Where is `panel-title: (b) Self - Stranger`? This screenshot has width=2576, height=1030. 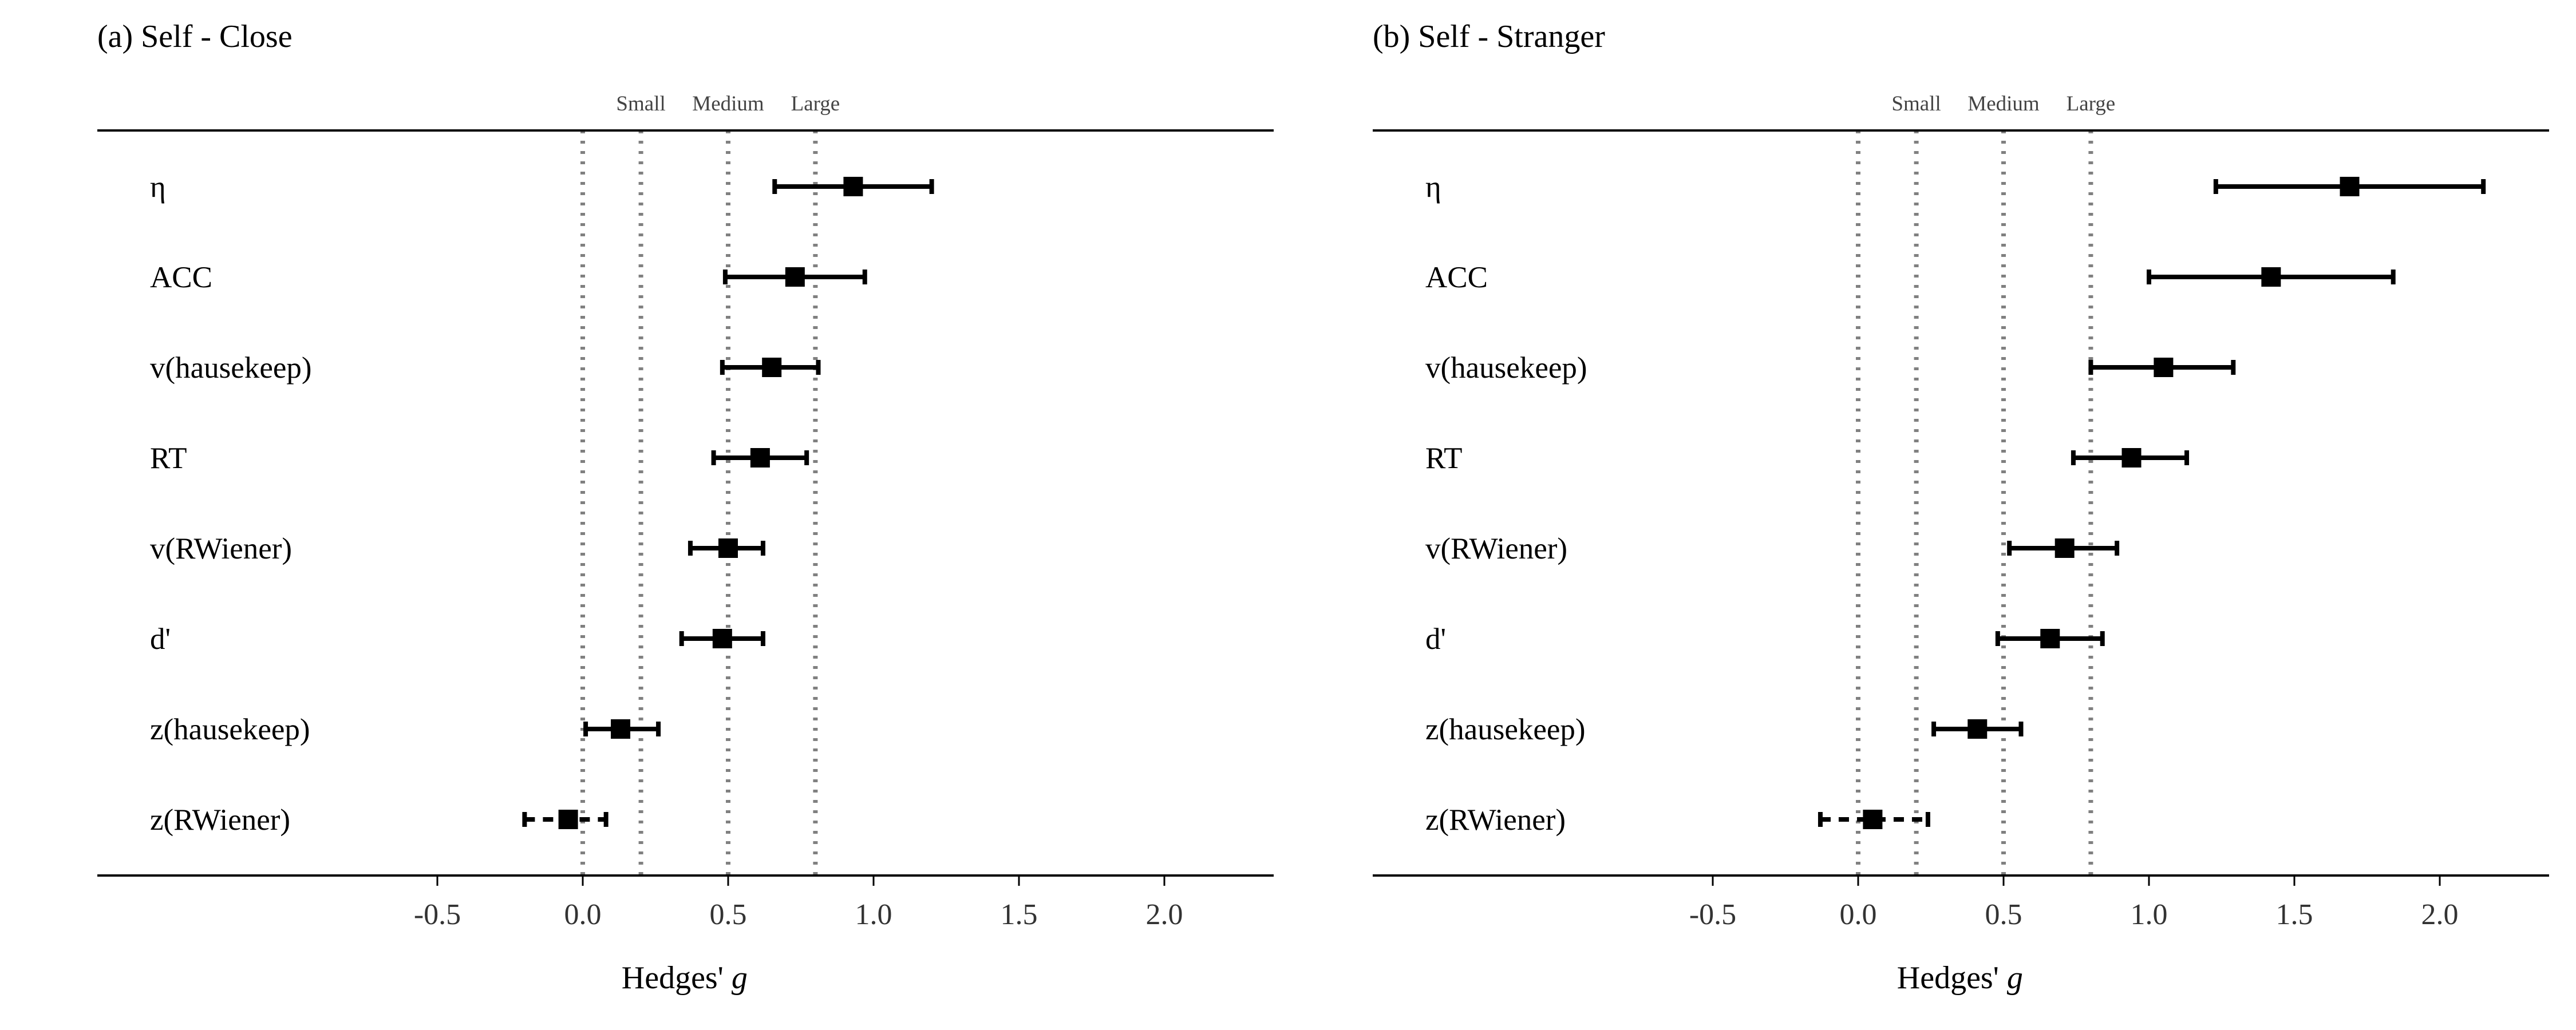
panel-title: (b) Self - Stranger is located at coordinates (1489, 36).